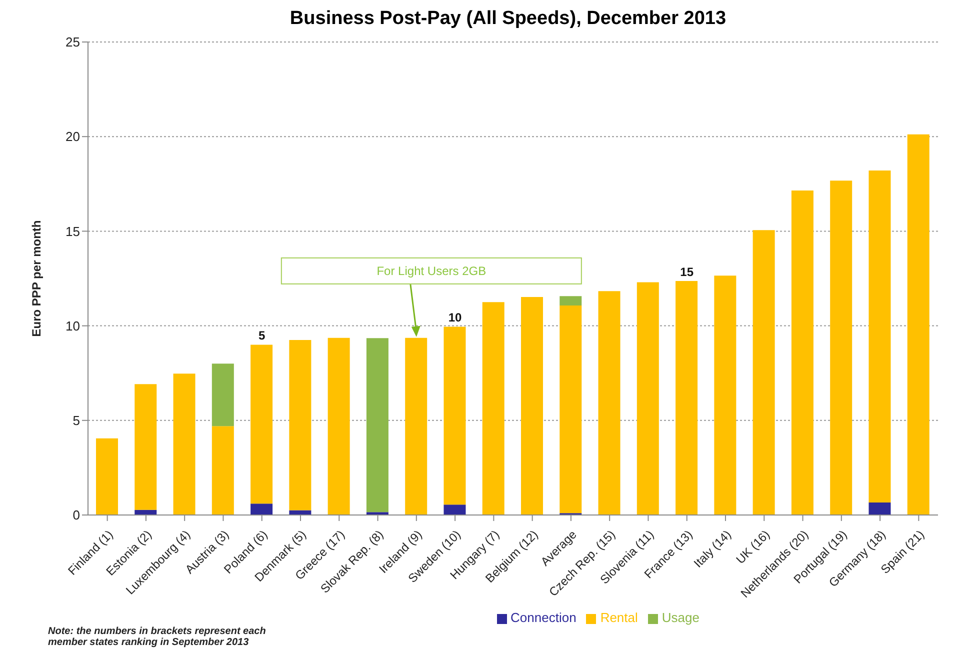 This screenshot has height=665, width=966. Describe the element at coordinates (157, 637) in the screenshot. I see `text: Note: the numbers in brackets represent each member states ranking in September 2013` at that location.